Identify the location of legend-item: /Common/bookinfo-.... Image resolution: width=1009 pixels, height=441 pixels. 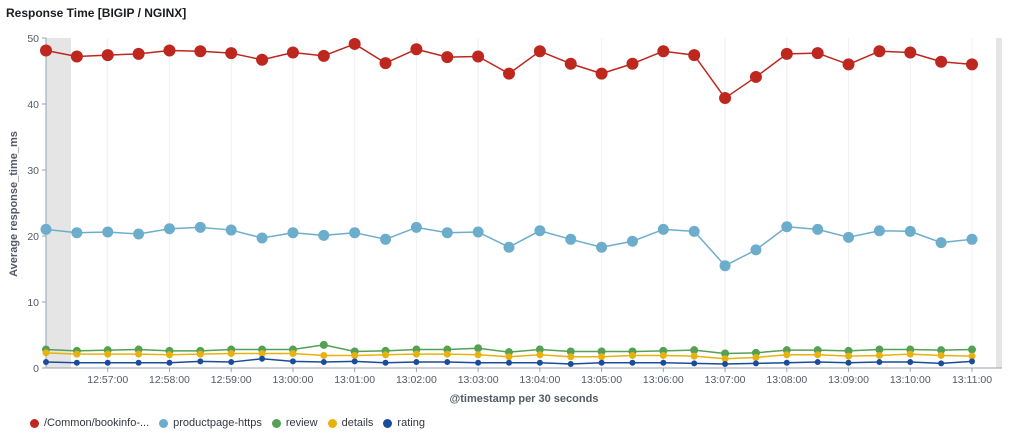
(89, 423).